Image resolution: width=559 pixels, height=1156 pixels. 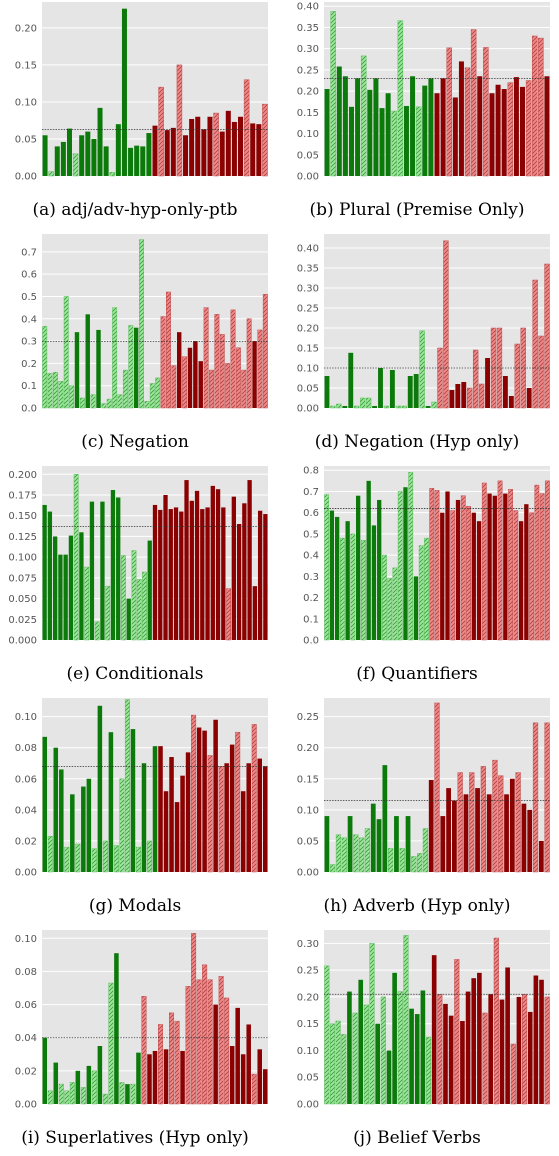 What do you see at coordinates (26, 1105) in the screenshot?
I see `y-tick-label: 0.00` at bounding box center [26, 1105].